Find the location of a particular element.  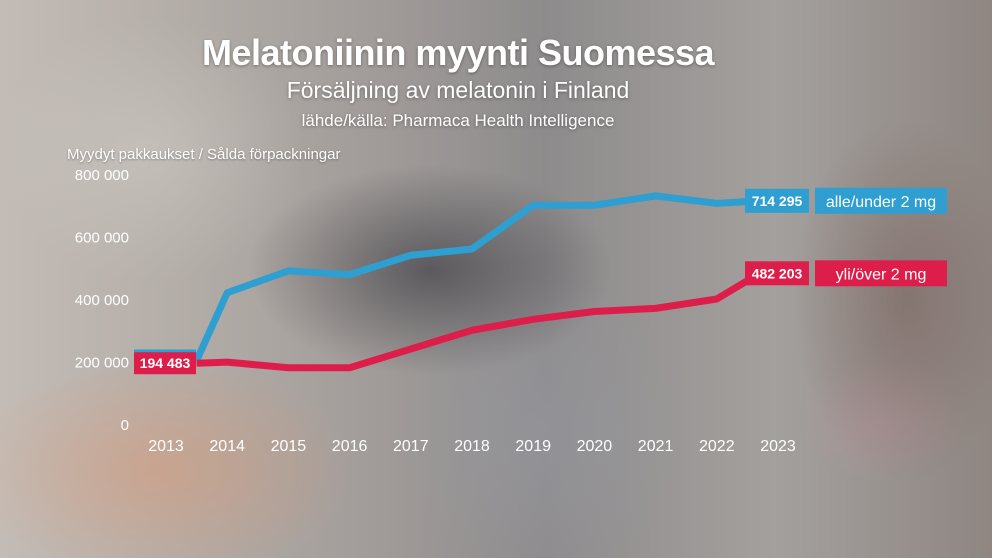

x-tick-label: 2013 is located at coordinates (166, 446).